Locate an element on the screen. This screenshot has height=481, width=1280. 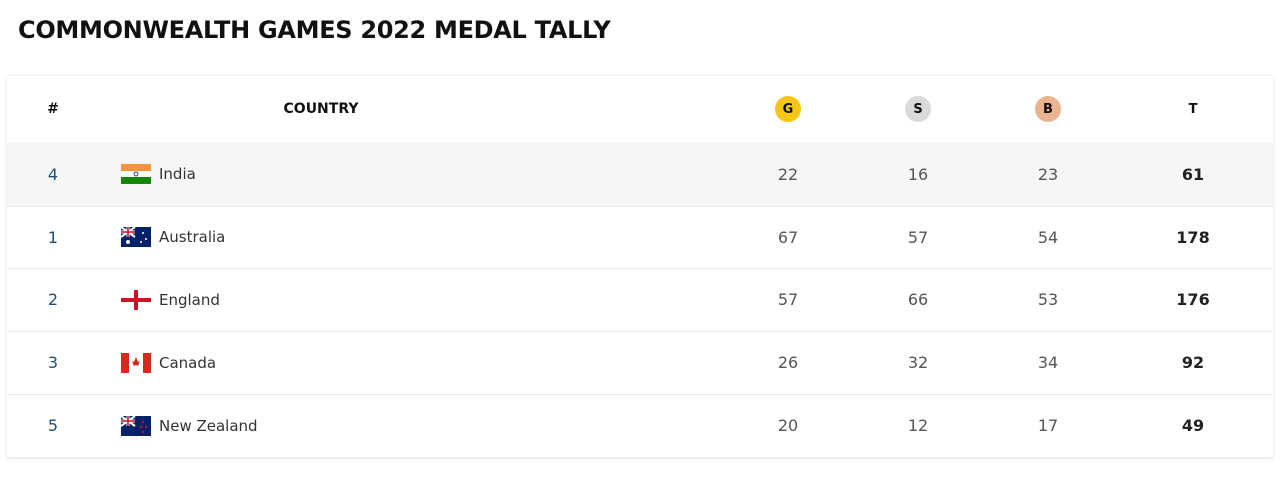
cell-text: 17 is located at coordinates (1048, 425).